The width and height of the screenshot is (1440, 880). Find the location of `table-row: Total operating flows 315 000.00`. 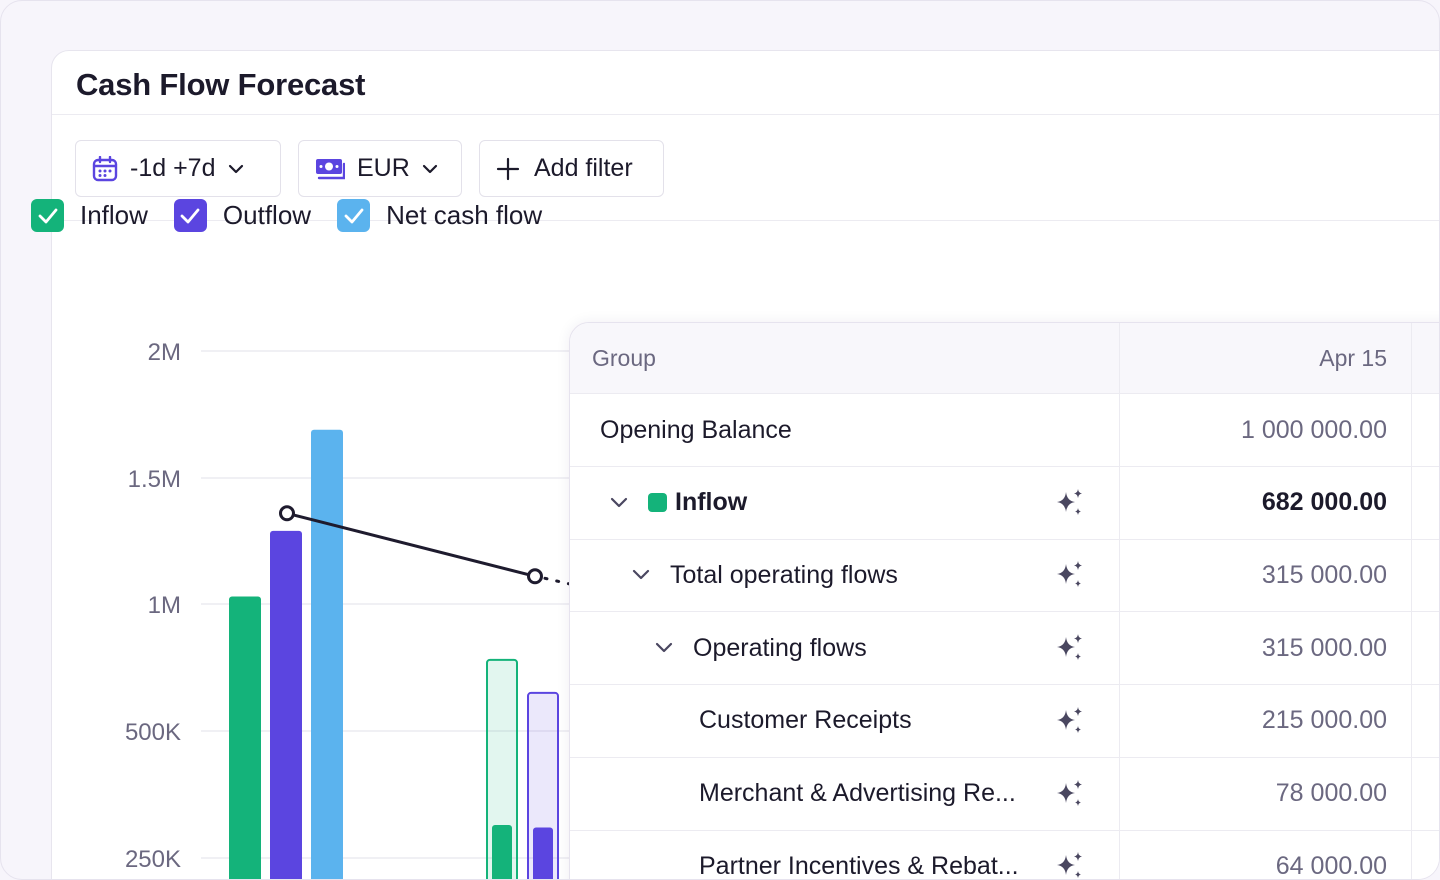

table-row: Total operating flows 315 000.00 is located at coordinates (1004, 576).